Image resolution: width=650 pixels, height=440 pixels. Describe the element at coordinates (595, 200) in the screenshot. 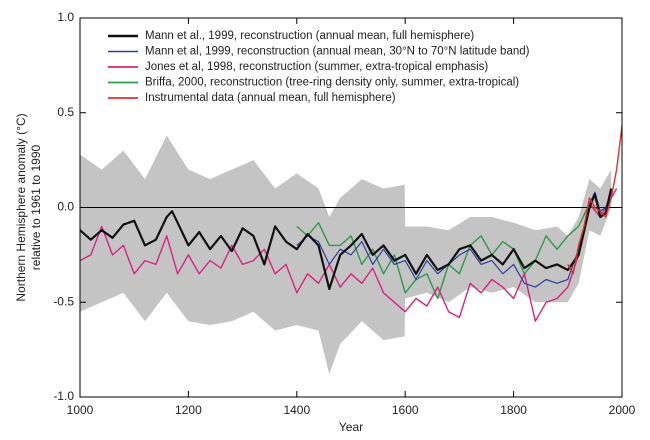

I see `series-line` at that location.